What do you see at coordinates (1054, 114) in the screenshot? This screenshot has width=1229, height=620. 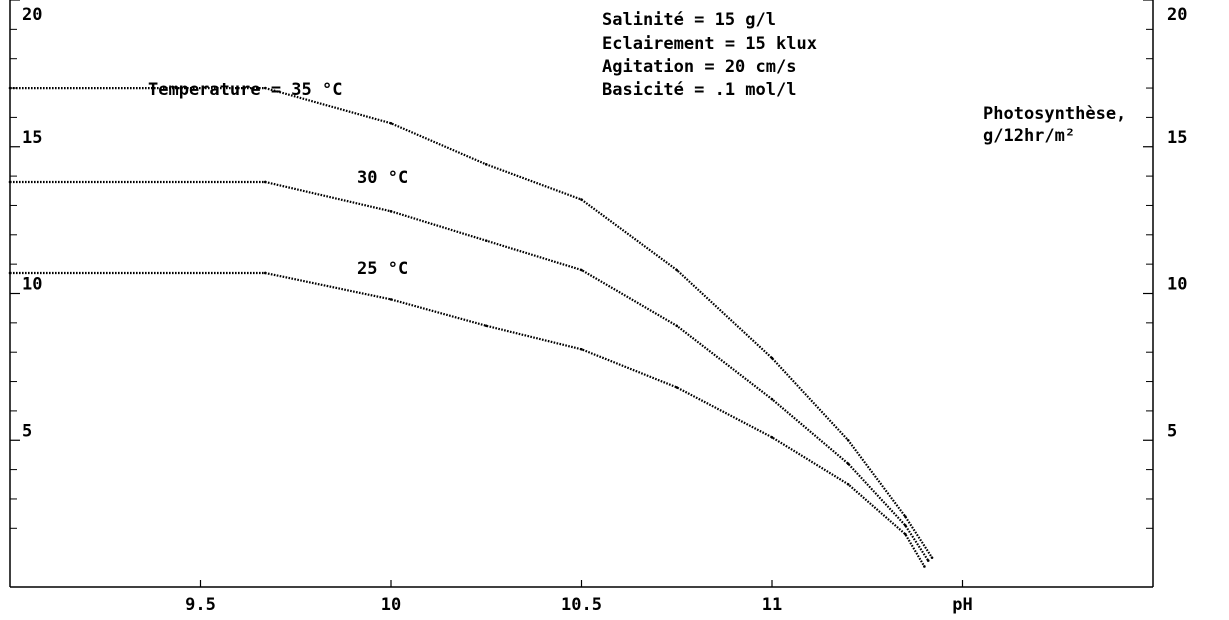 I see `y-axis-title-line-1: Photosynthèse,` at bounding box center [1054, 114].